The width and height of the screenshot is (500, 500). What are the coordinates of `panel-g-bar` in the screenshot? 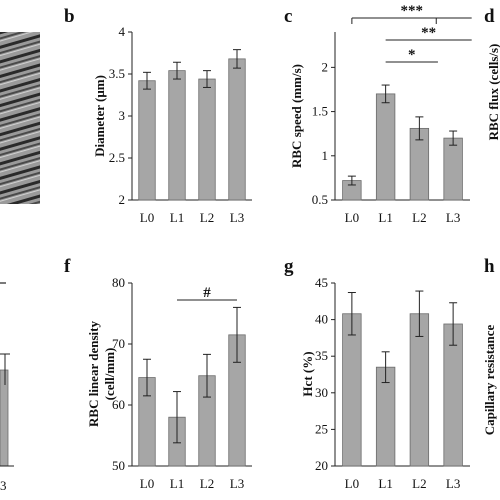 It's located at (352, 390).